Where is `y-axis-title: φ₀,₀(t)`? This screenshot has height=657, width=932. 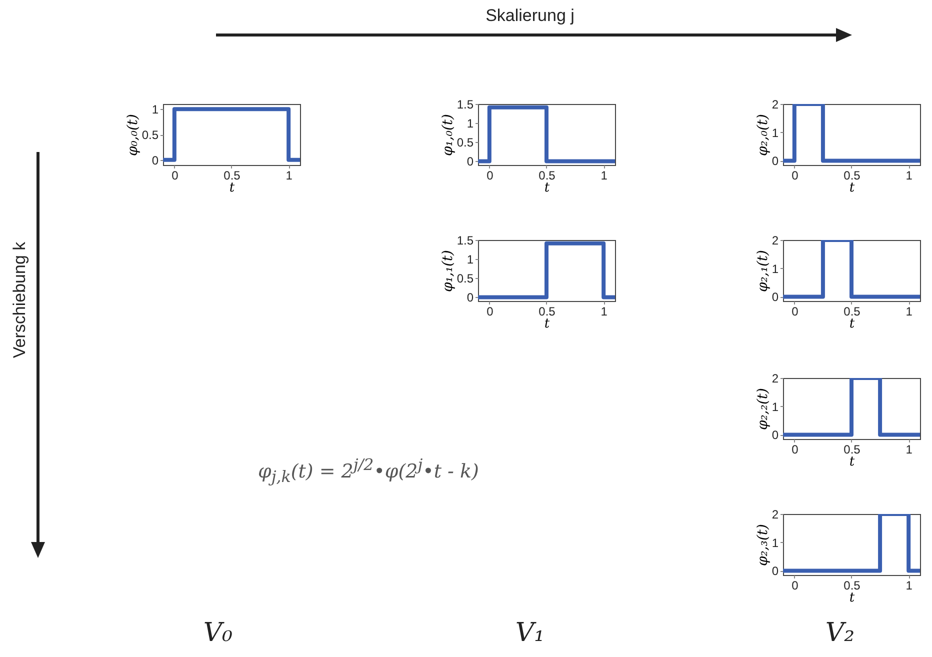 y-axis-title: φ₀,₀(t) is located at coordinates (132, 135).